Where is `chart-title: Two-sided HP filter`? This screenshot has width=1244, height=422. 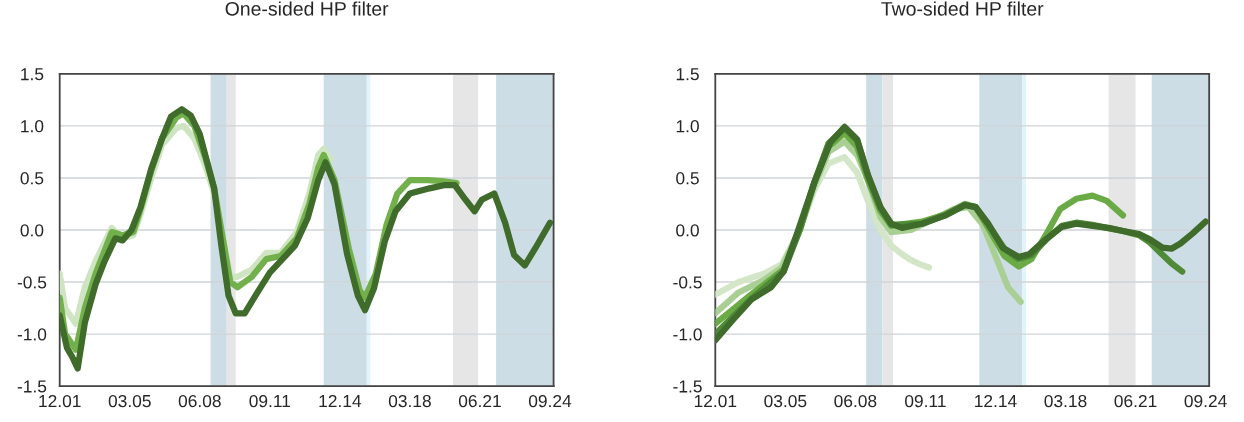
chart-title: Two-sided HP filter is located at coordinates (962, 8).